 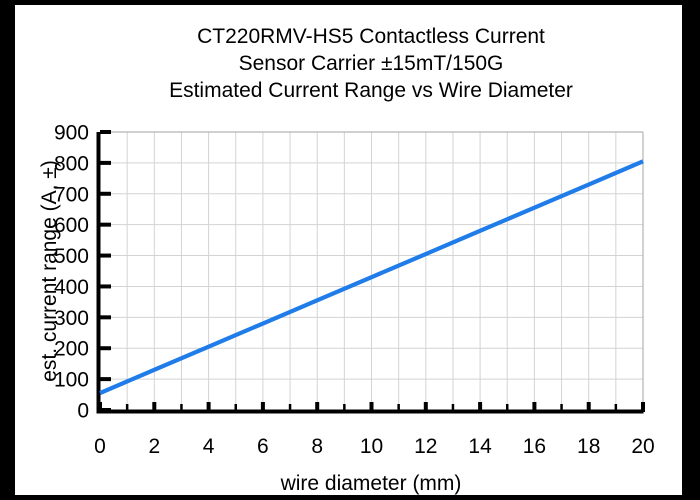 I want to click on x-tick-label: 16, so click(x=534, y=446).